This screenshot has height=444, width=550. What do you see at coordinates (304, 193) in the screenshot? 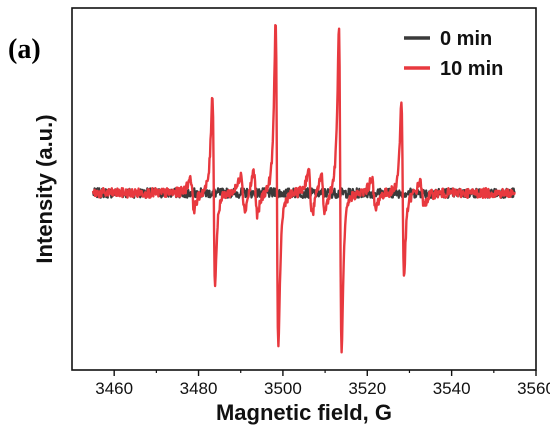
I see `series-line-0-min` at bounding box center [304, 193].